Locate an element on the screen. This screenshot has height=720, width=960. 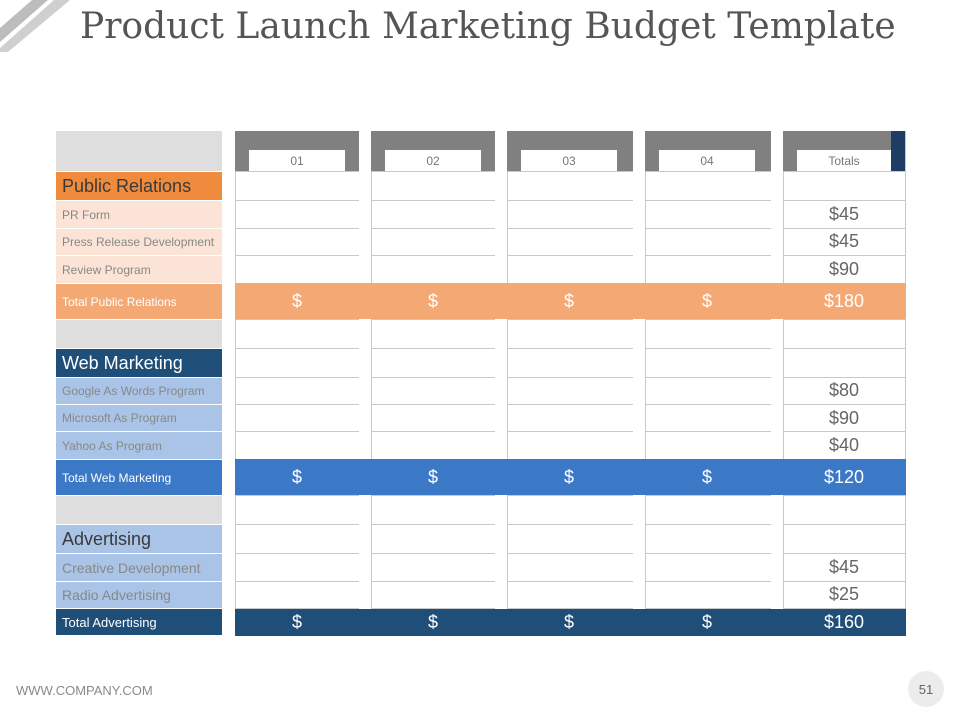
row-label-pr-form: PR Form is located at coordinates (139, 214).